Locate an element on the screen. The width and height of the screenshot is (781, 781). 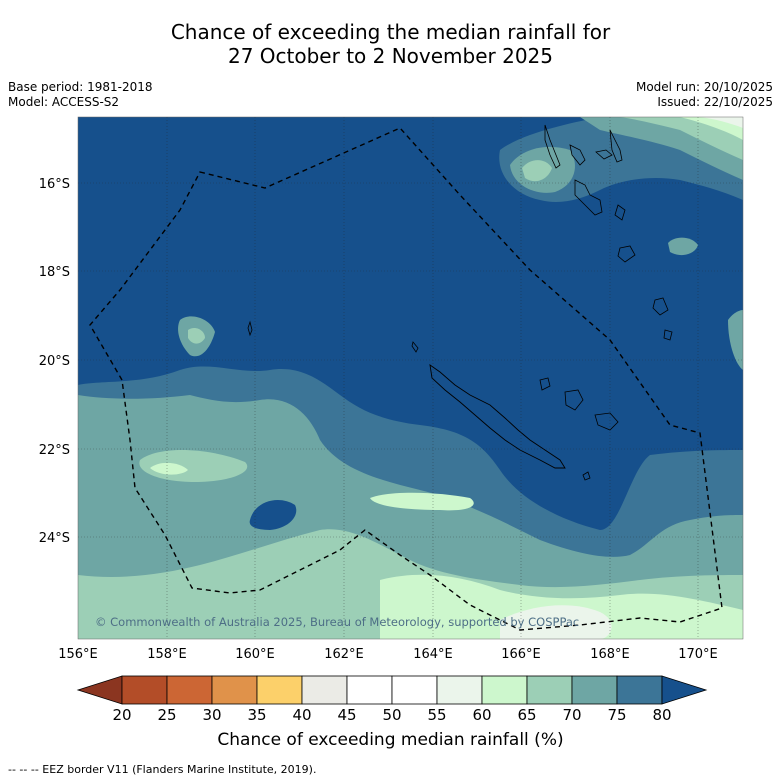
lat-label: 22°S is located at coordinates (54, 450).